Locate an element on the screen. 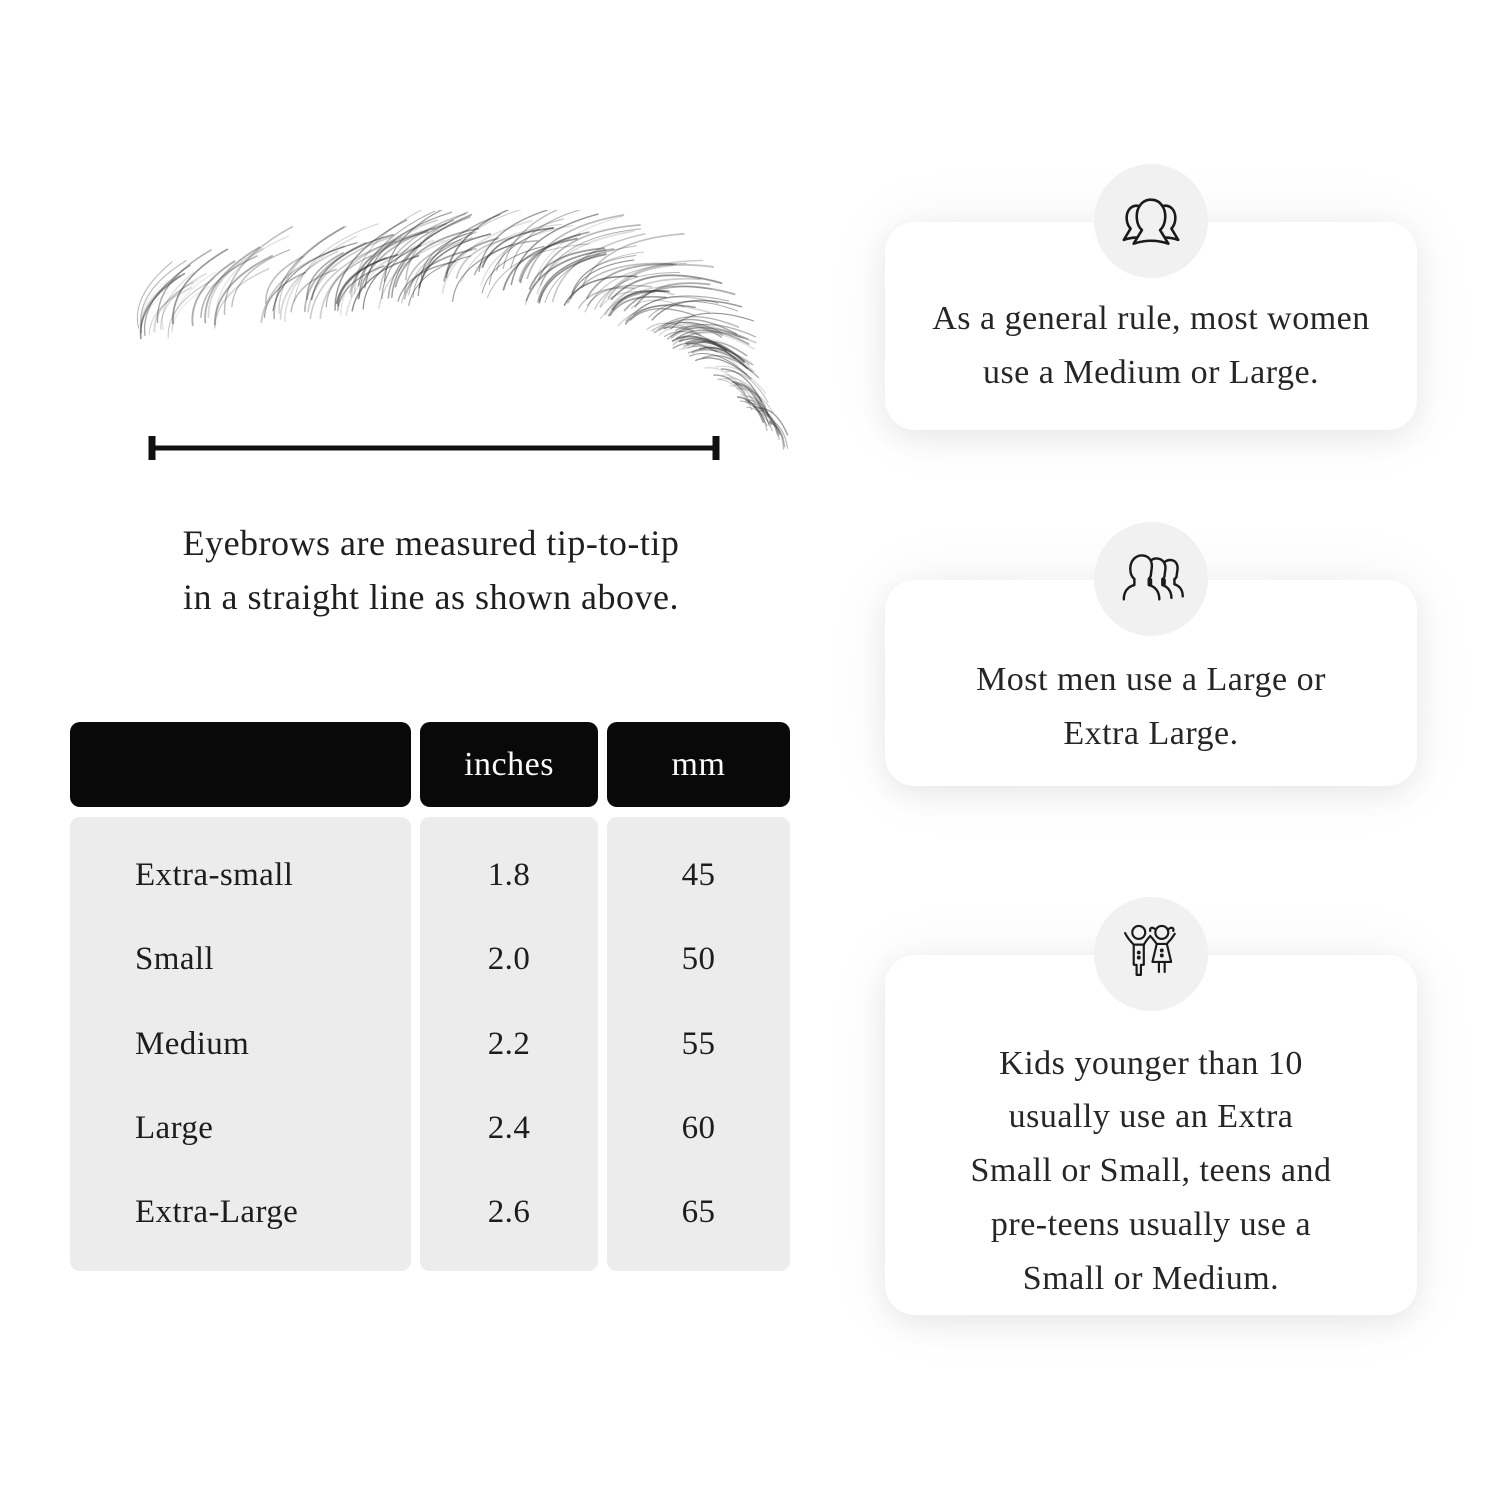  men-icon-circle is located at coordinates (1151, 579).